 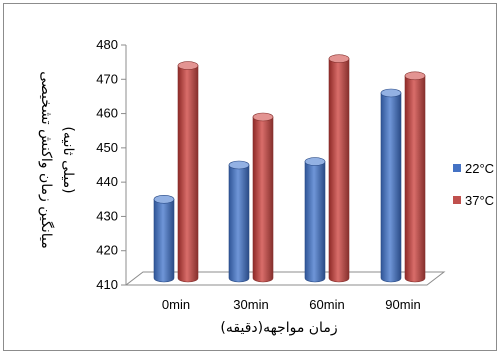 I want to click on y-tick-label: 450, so click(x=107, y=147).